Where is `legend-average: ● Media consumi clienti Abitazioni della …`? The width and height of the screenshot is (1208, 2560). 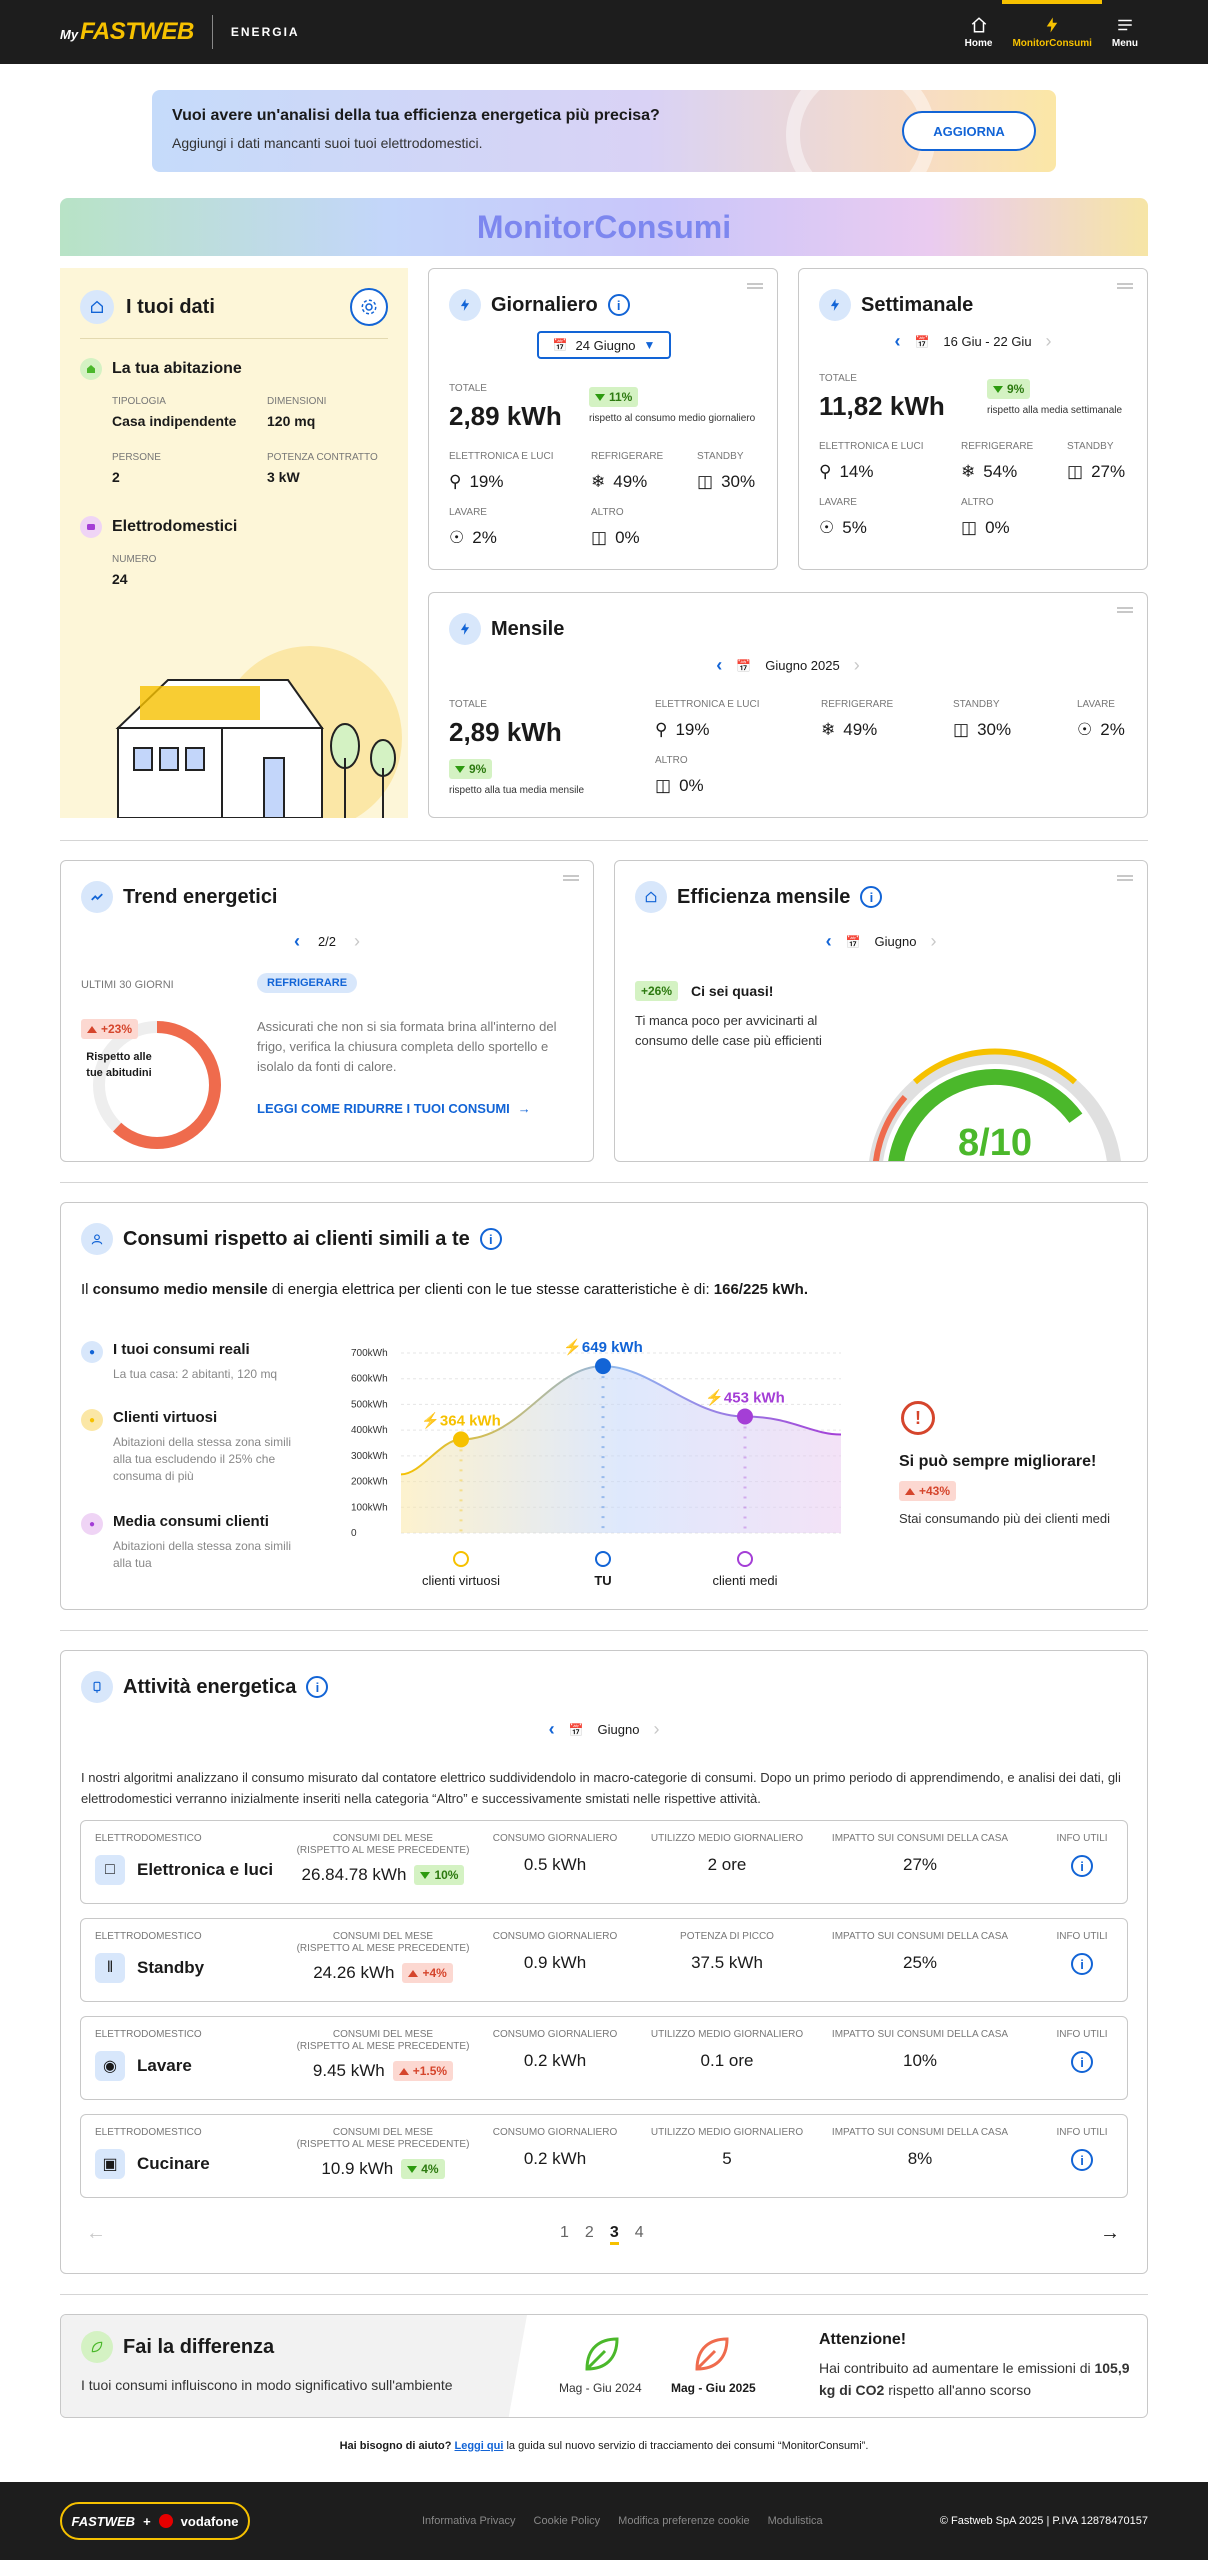
legend-average: ● Media consumi clienti Abitazioni della … is located at coordinates (192, 1542).